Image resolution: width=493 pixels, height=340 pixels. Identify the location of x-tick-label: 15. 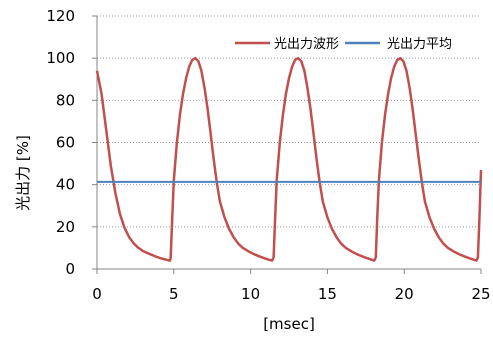
(327, 294).